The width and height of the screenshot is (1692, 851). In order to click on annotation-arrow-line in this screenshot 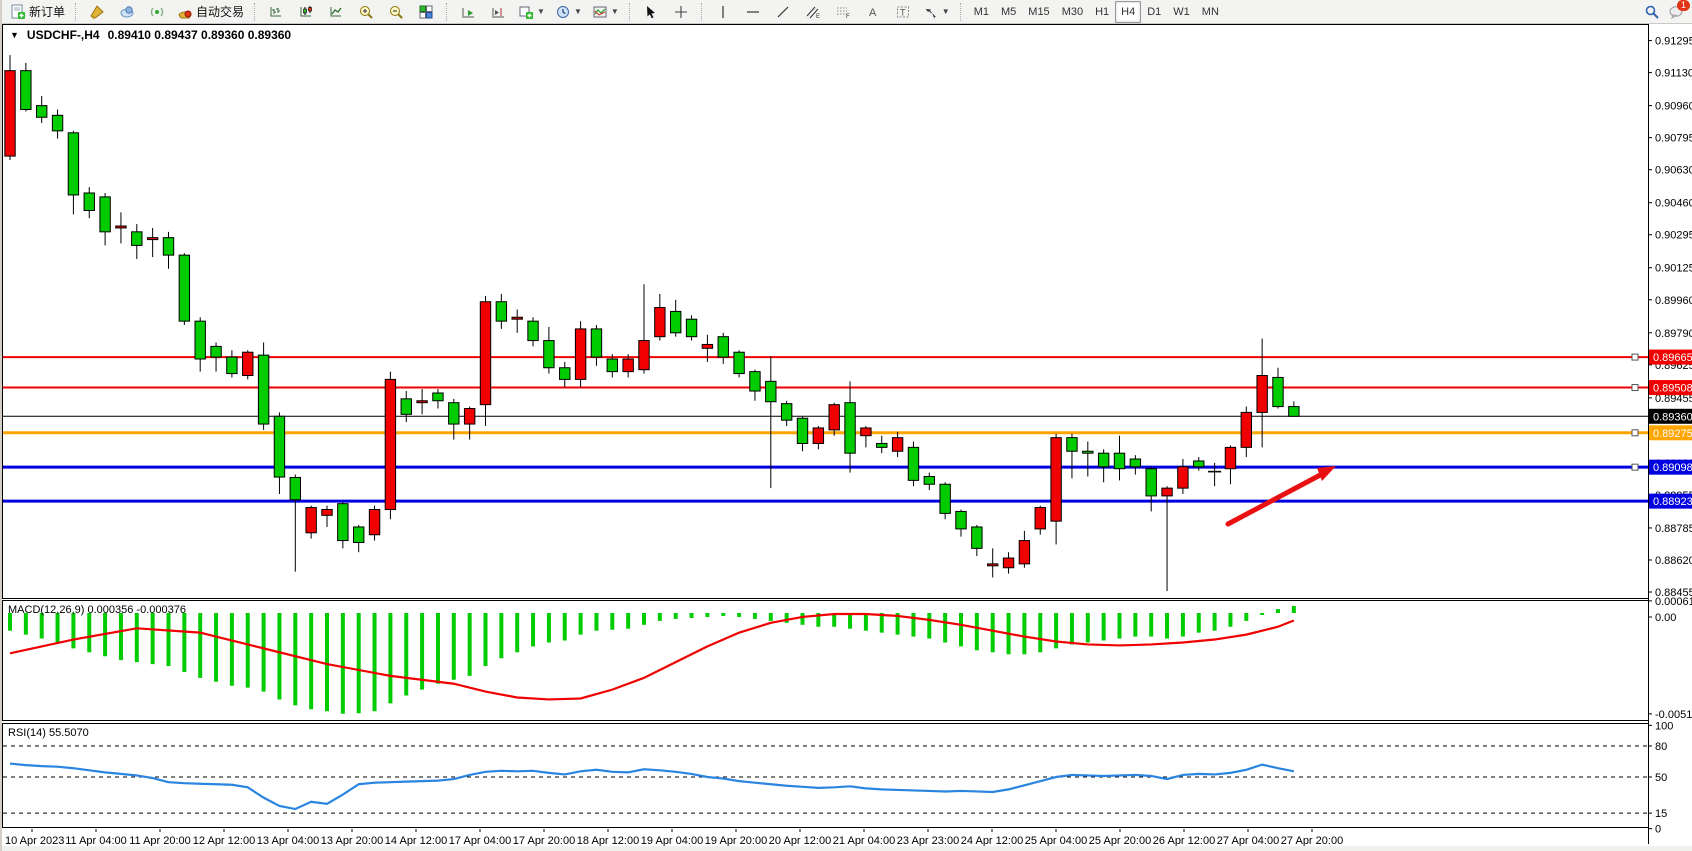, I will do `click(1276, 498)`.